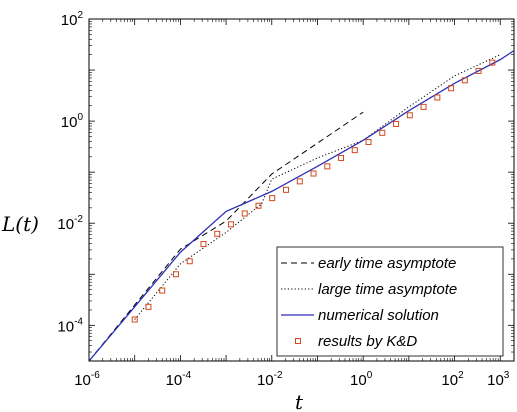 This screenshot has width=517, height=412. I want to click on legend-entry: results by K&D, so click(356, 341).